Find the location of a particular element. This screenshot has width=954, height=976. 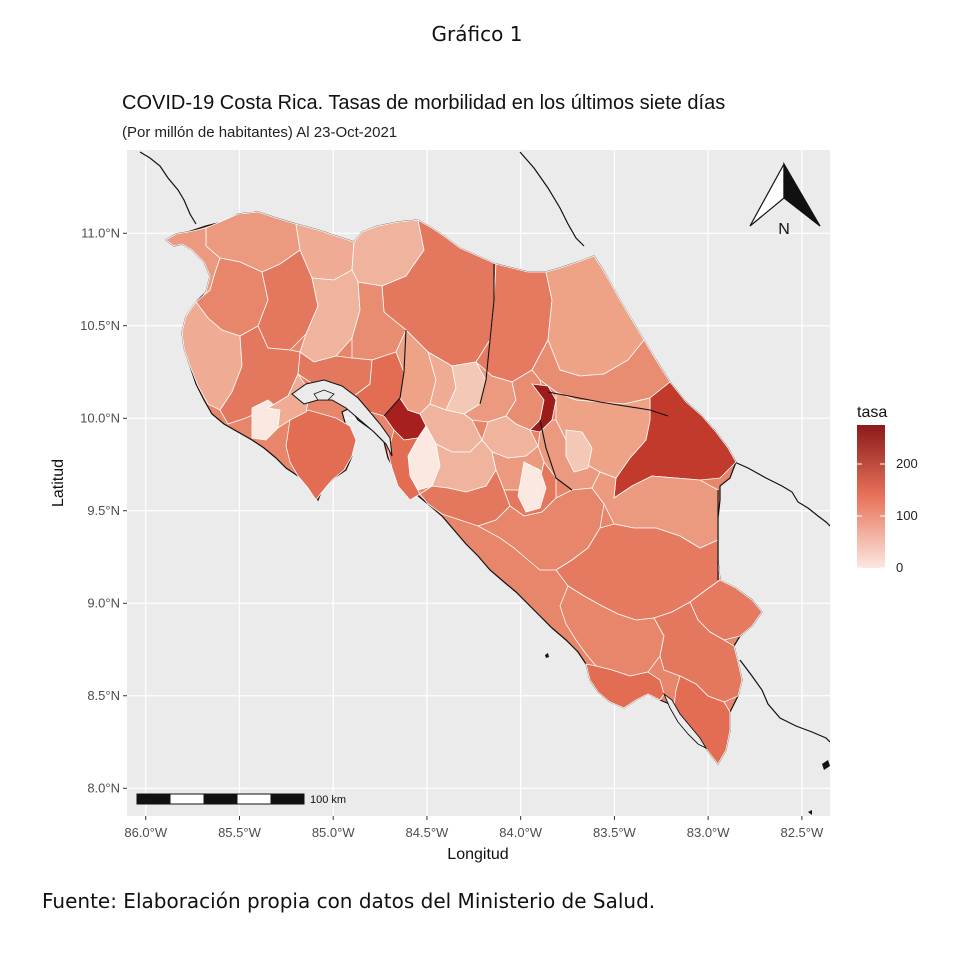

y-tick-label-5: 8.5°N is located at coordinates (103, 695).